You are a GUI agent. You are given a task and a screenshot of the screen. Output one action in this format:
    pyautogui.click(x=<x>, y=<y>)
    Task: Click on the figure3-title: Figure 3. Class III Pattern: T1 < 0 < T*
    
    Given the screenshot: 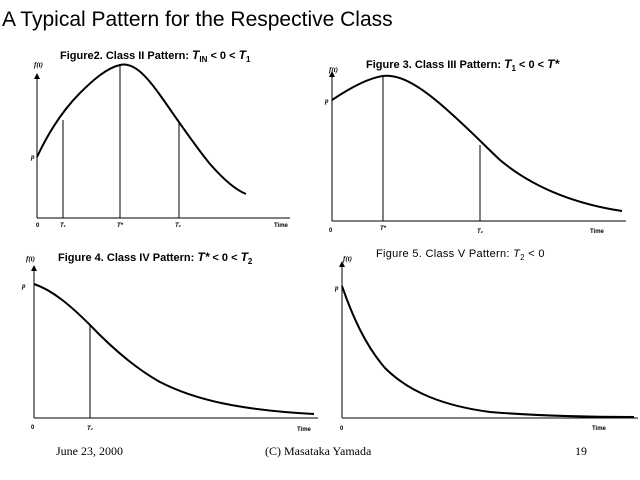 What is the action you would take?
    pyautogui.click(x=463, y=65)
    